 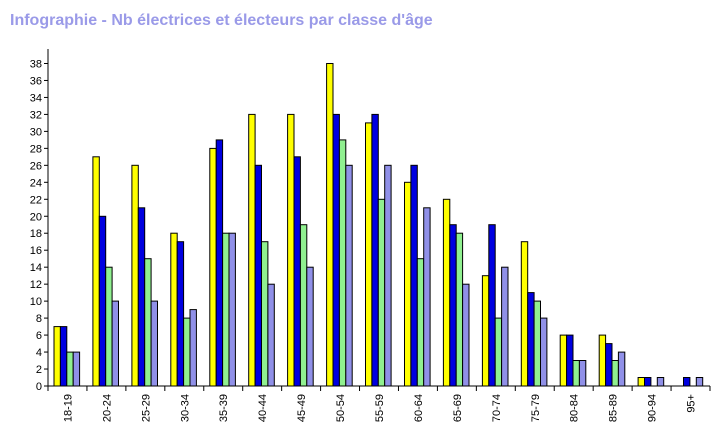 What do you see at coordinates (265, 314) in the screenshot?
I see `bar-40-44-s3` at bounding box center [265, 314].